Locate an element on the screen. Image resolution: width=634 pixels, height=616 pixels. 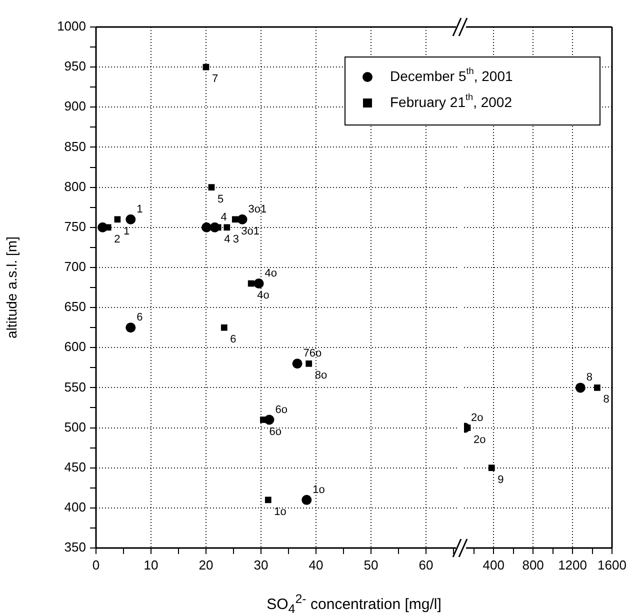
y-tick-label: 750 is located at coordinates (75, 226).